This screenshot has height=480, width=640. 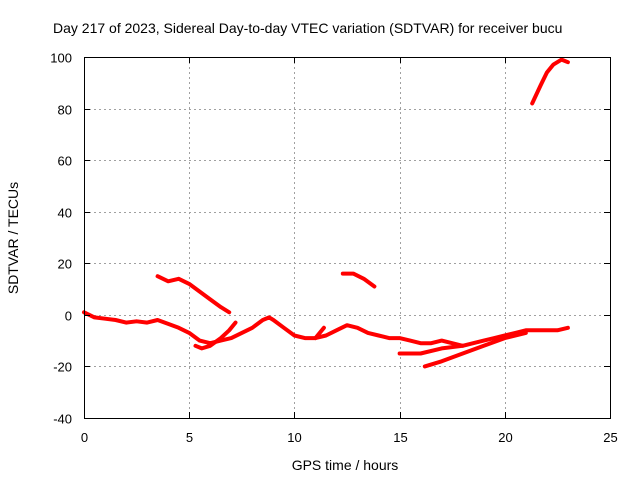 What do you see at coordinates (13, 238) in the screenshot?
I see `y-axis-label: SDTVAR / TECUs` at bounding box center [13, 238].